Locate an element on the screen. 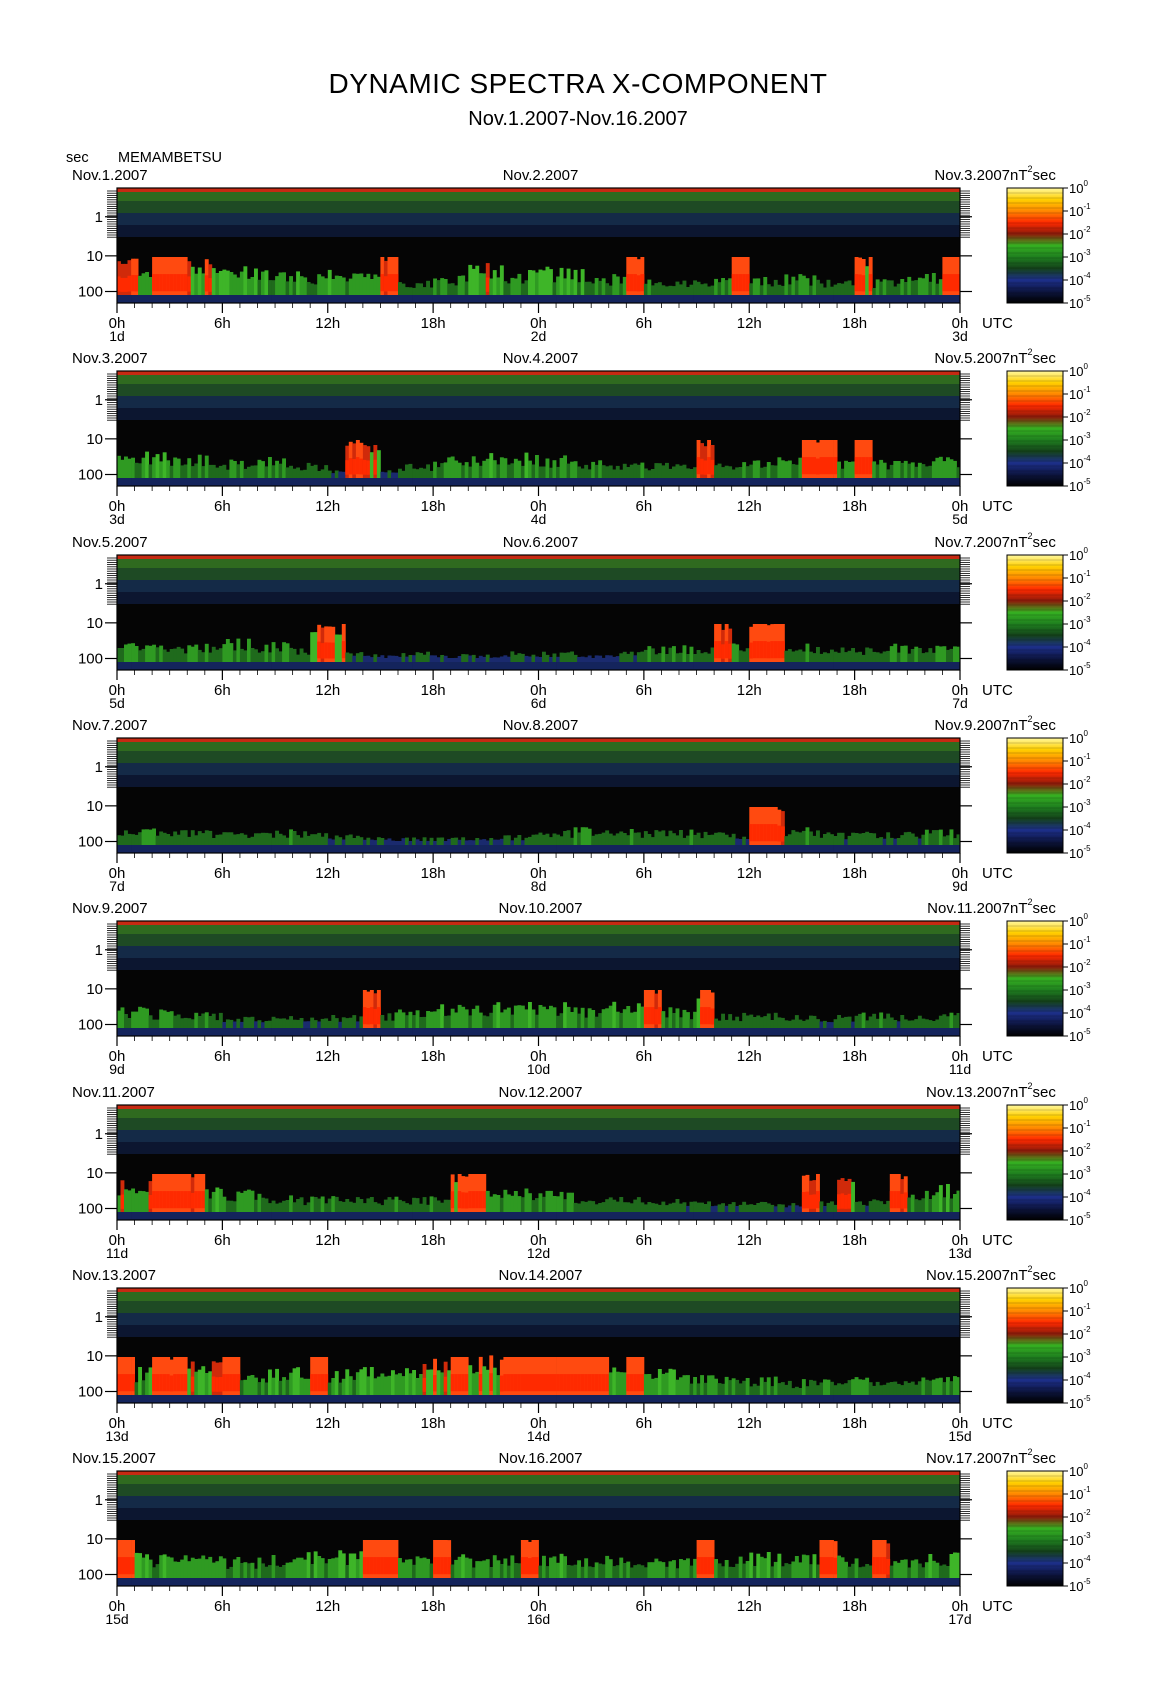  day-label: 3d is located at coordinates (960, 336).